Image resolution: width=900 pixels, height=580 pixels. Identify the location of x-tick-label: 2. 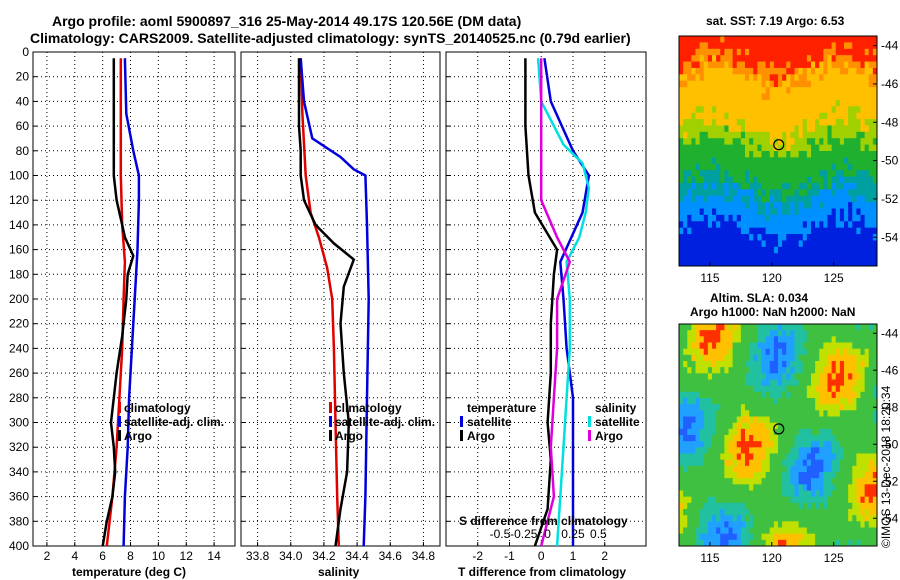
(604, 556).